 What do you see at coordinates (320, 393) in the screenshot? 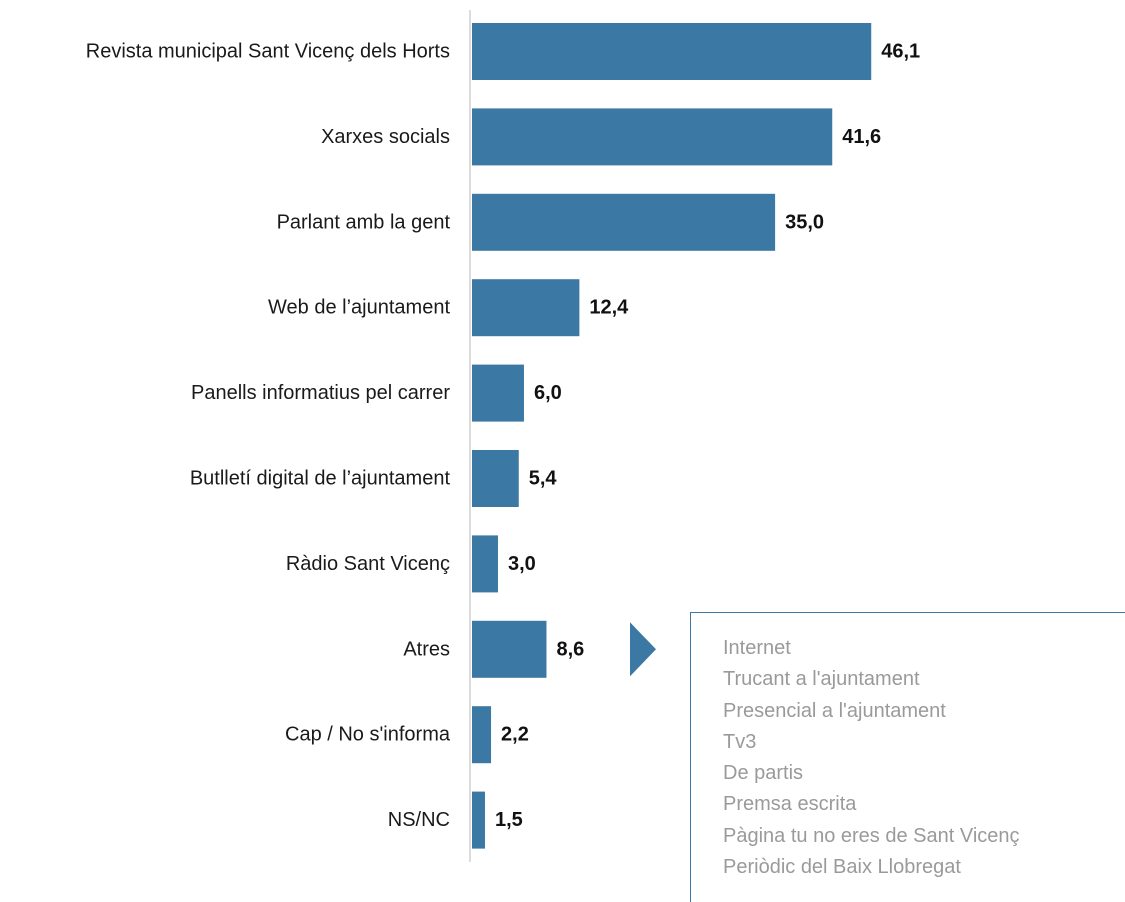
I see `category-label: Panells informatius pel carrer` at bounding box center [320, 393].